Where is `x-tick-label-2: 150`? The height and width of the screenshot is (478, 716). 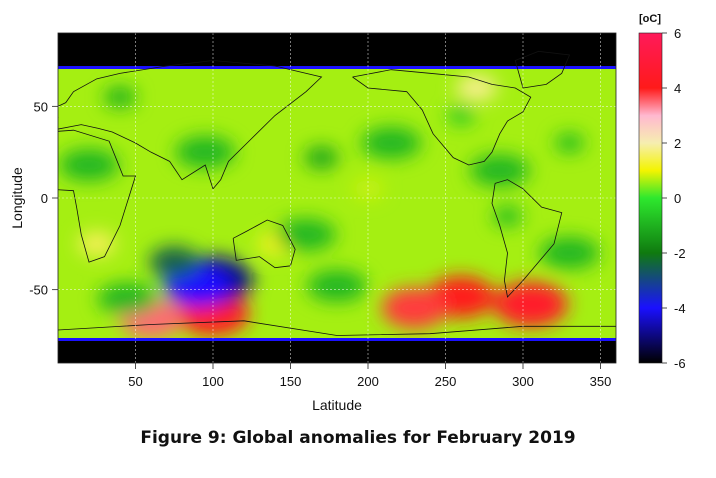
x-tick-label-2: 150 is located at coordinates (291, 381).